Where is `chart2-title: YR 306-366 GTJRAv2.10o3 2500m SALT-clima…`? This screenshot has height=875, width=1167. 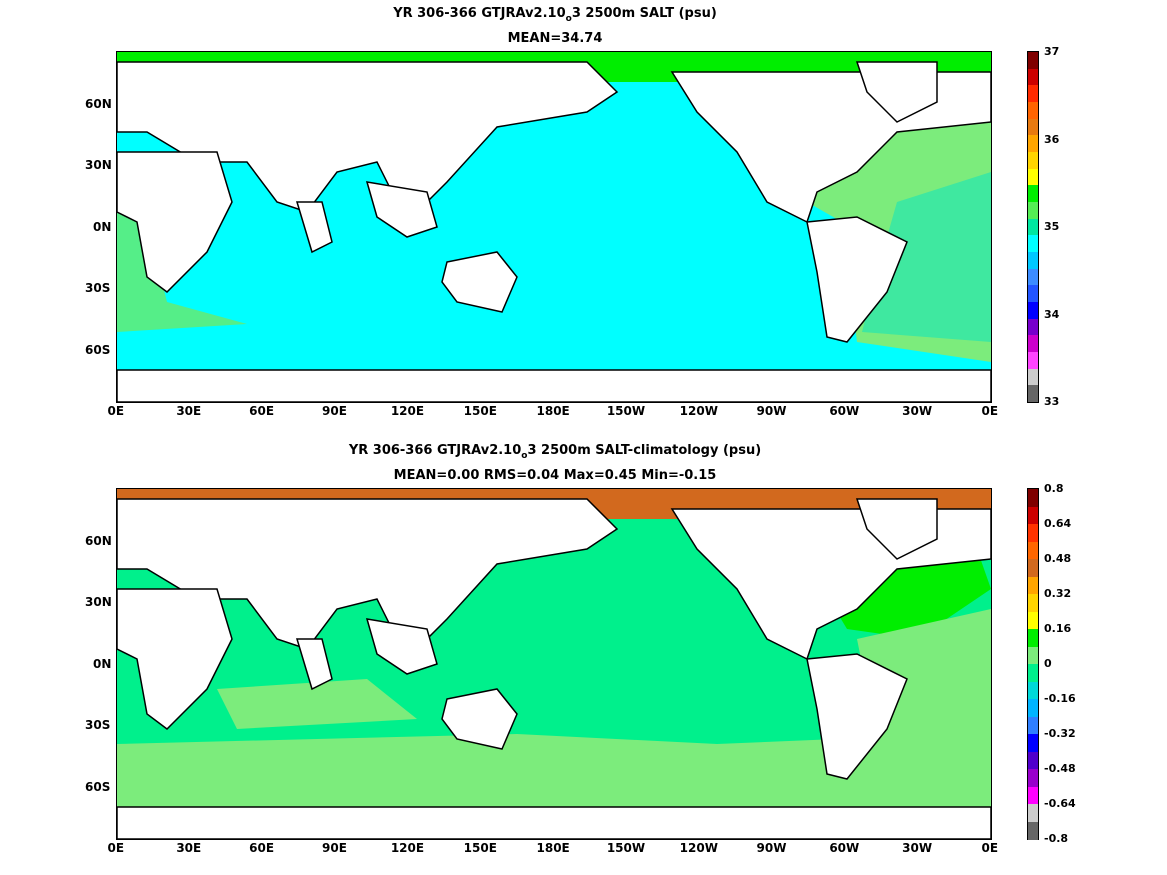 chart2-title: YR 306-366 GTJRAv2.10o3 2500m SALT-clima… is located at coordinates (555, 452).